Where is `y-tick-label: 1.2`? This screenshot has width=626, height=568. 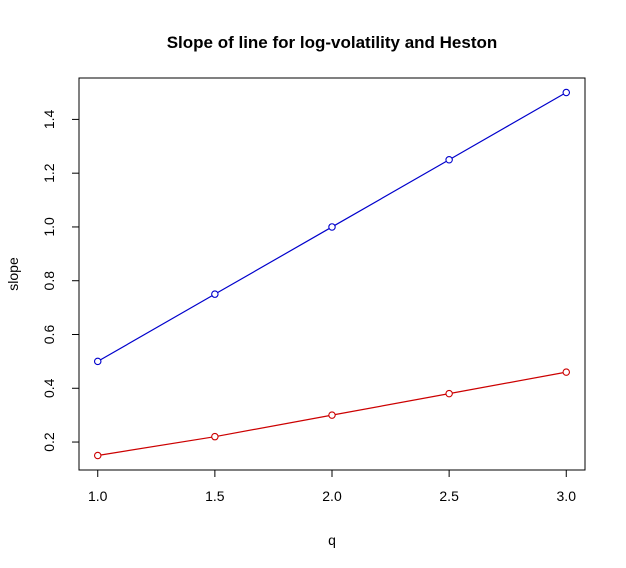
y-tick-label: 1.2 is located at coordinates (49, 173).